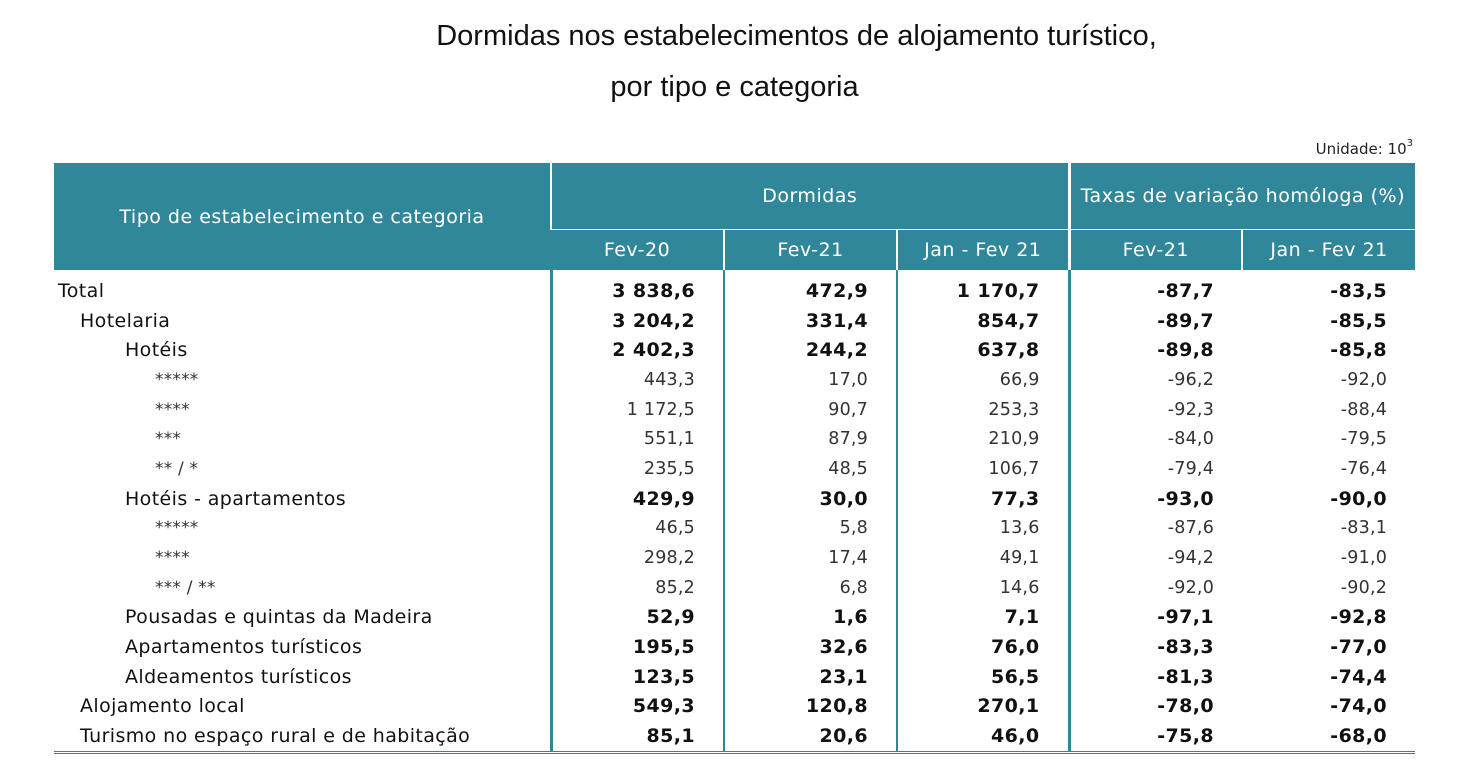  I want to click on table-row: **** 298,2 17,4 49,1 -94,2 -91,0, so click(734, 558).